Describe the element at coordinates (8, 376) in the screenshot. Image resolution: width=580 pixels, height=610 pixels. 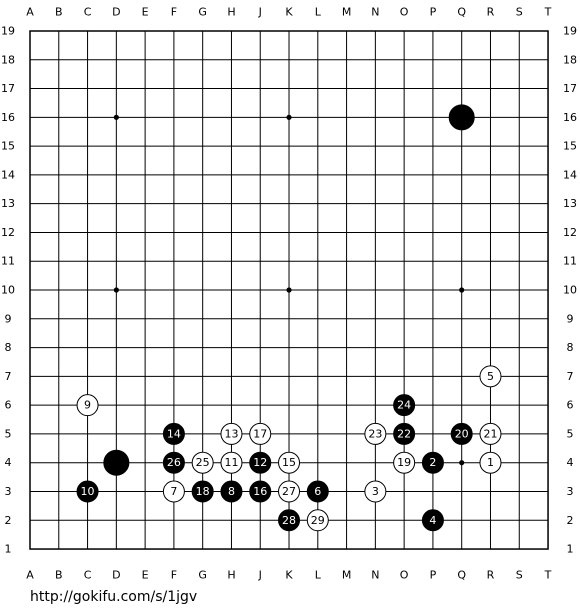
I see `row-label: 7` at that location.